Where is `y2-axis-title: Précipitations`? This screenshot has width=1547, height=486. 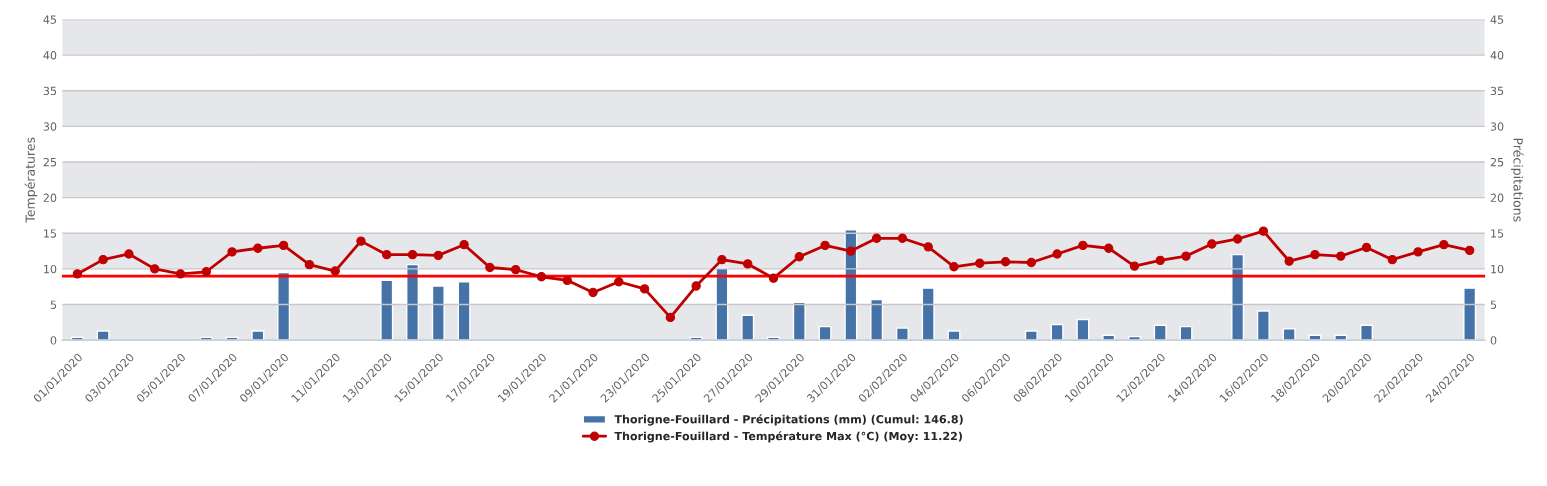 y2-axis-title: Précipitations is located at coordinates (1517, 180).